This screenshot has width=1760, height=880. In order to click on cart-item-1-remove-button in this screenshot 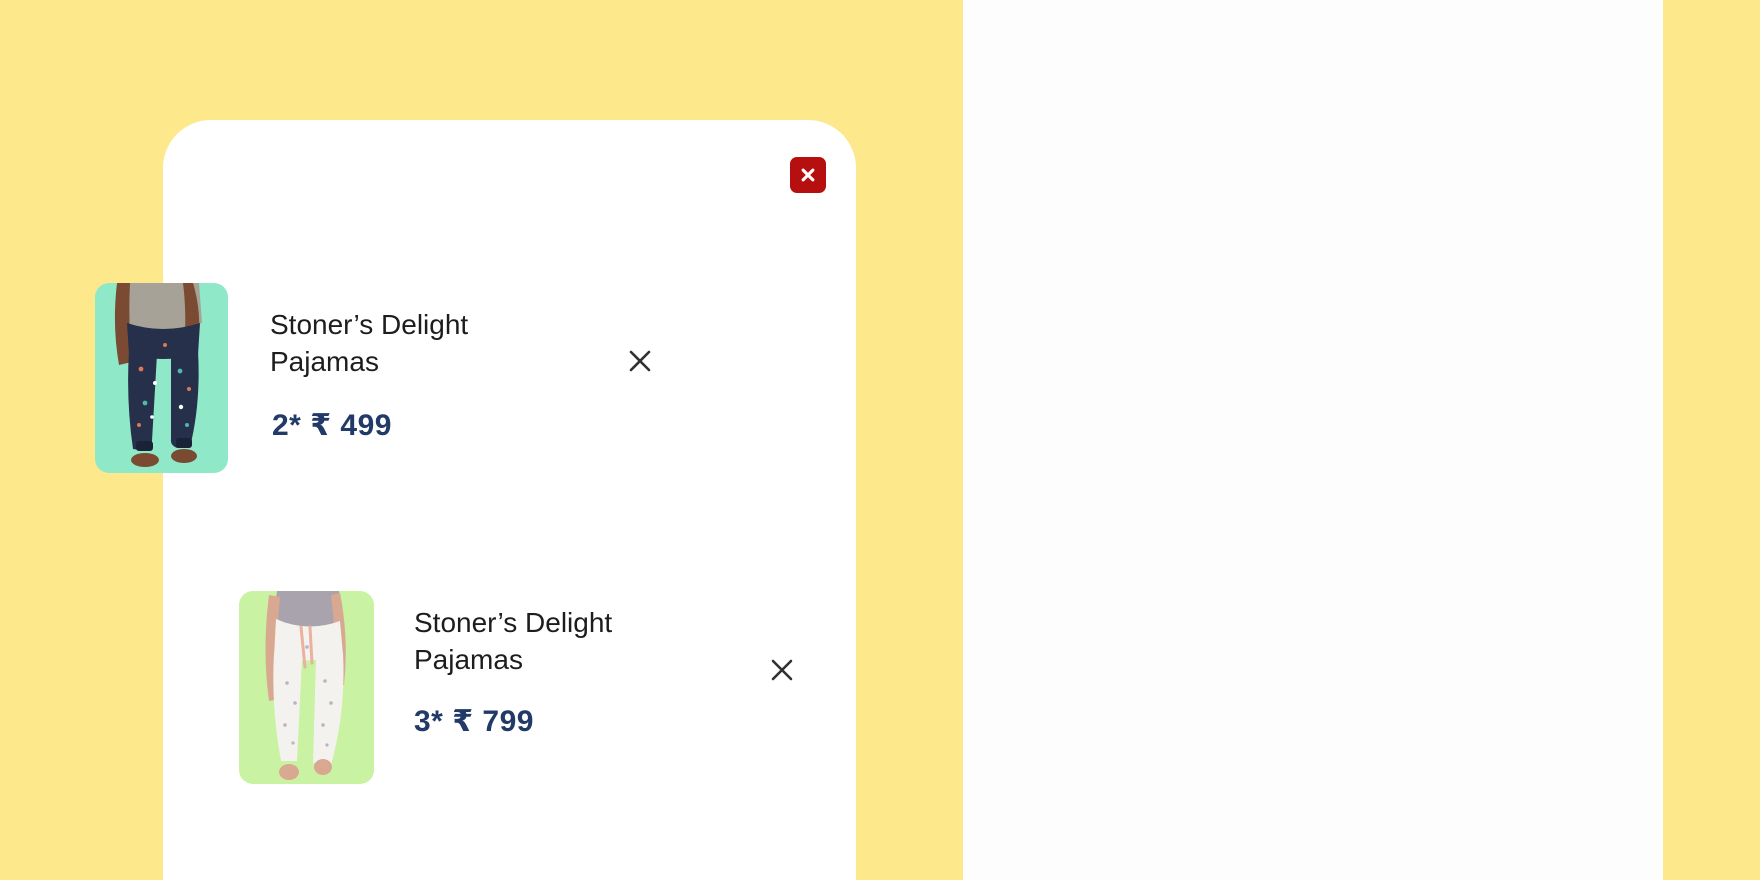, I will do `click(640, 361)`.